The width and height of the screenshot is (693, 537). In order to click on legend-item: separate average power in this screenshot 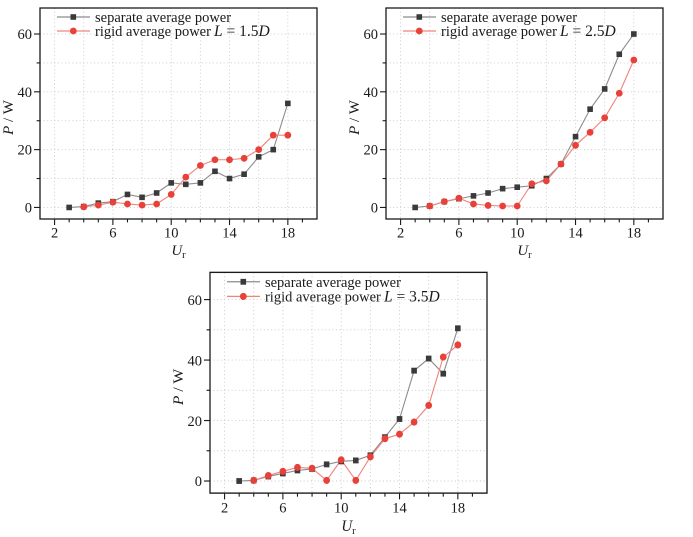, I will do `click(144, 18)`.